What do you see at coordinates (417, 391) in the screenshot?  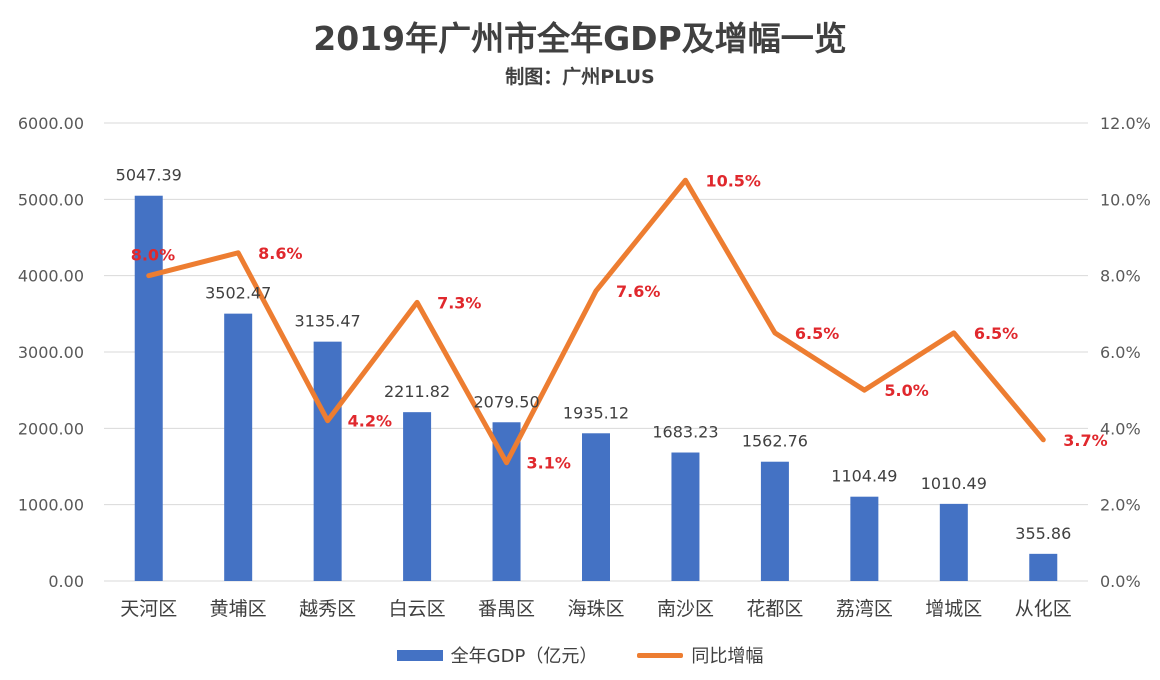 I see `bar-value-label: 2211.82` at bounding box center [417, 391].